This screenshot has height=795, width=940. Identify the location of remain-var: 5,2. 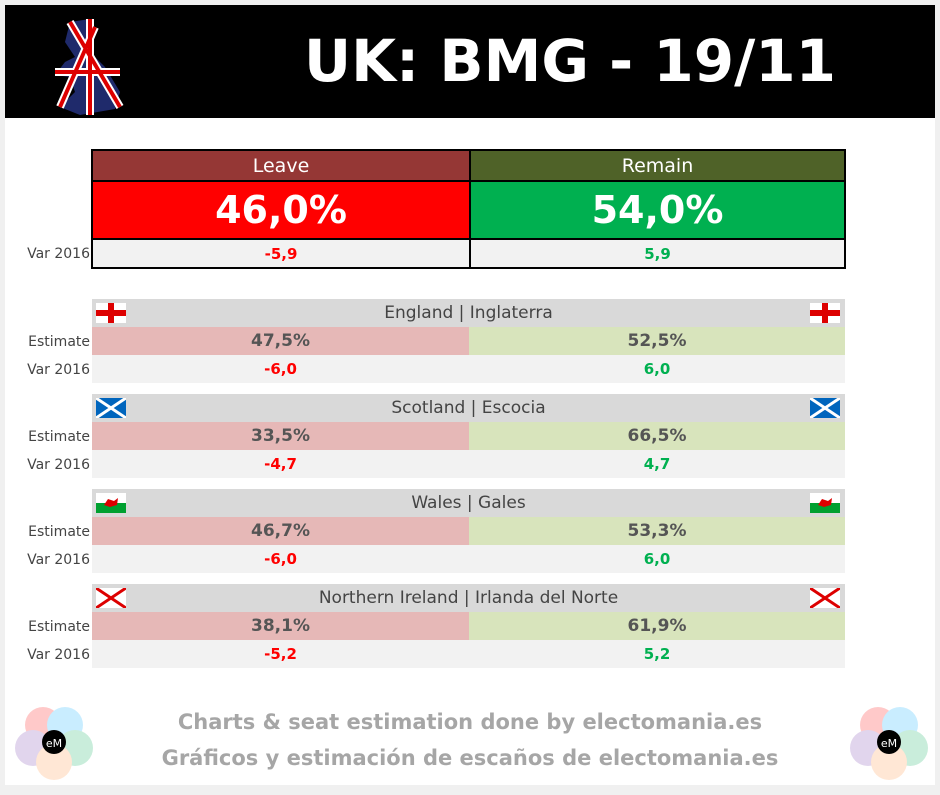
(657, 654).